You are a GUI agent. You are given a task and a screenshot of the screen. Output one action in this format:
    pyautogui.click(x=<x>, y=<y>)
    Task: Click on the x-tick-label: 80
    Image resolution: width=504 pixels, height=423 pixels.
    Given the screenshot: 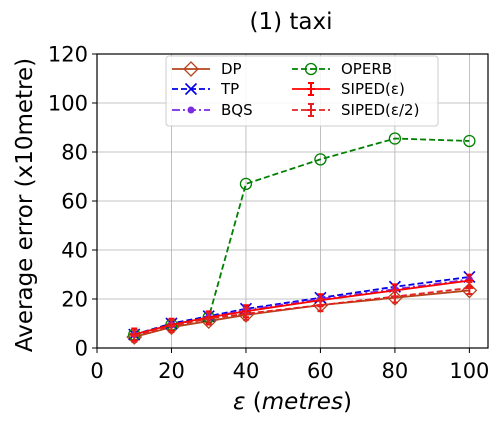 What is the action you would take?
    pyautogui.click(x=395, y=371)
    